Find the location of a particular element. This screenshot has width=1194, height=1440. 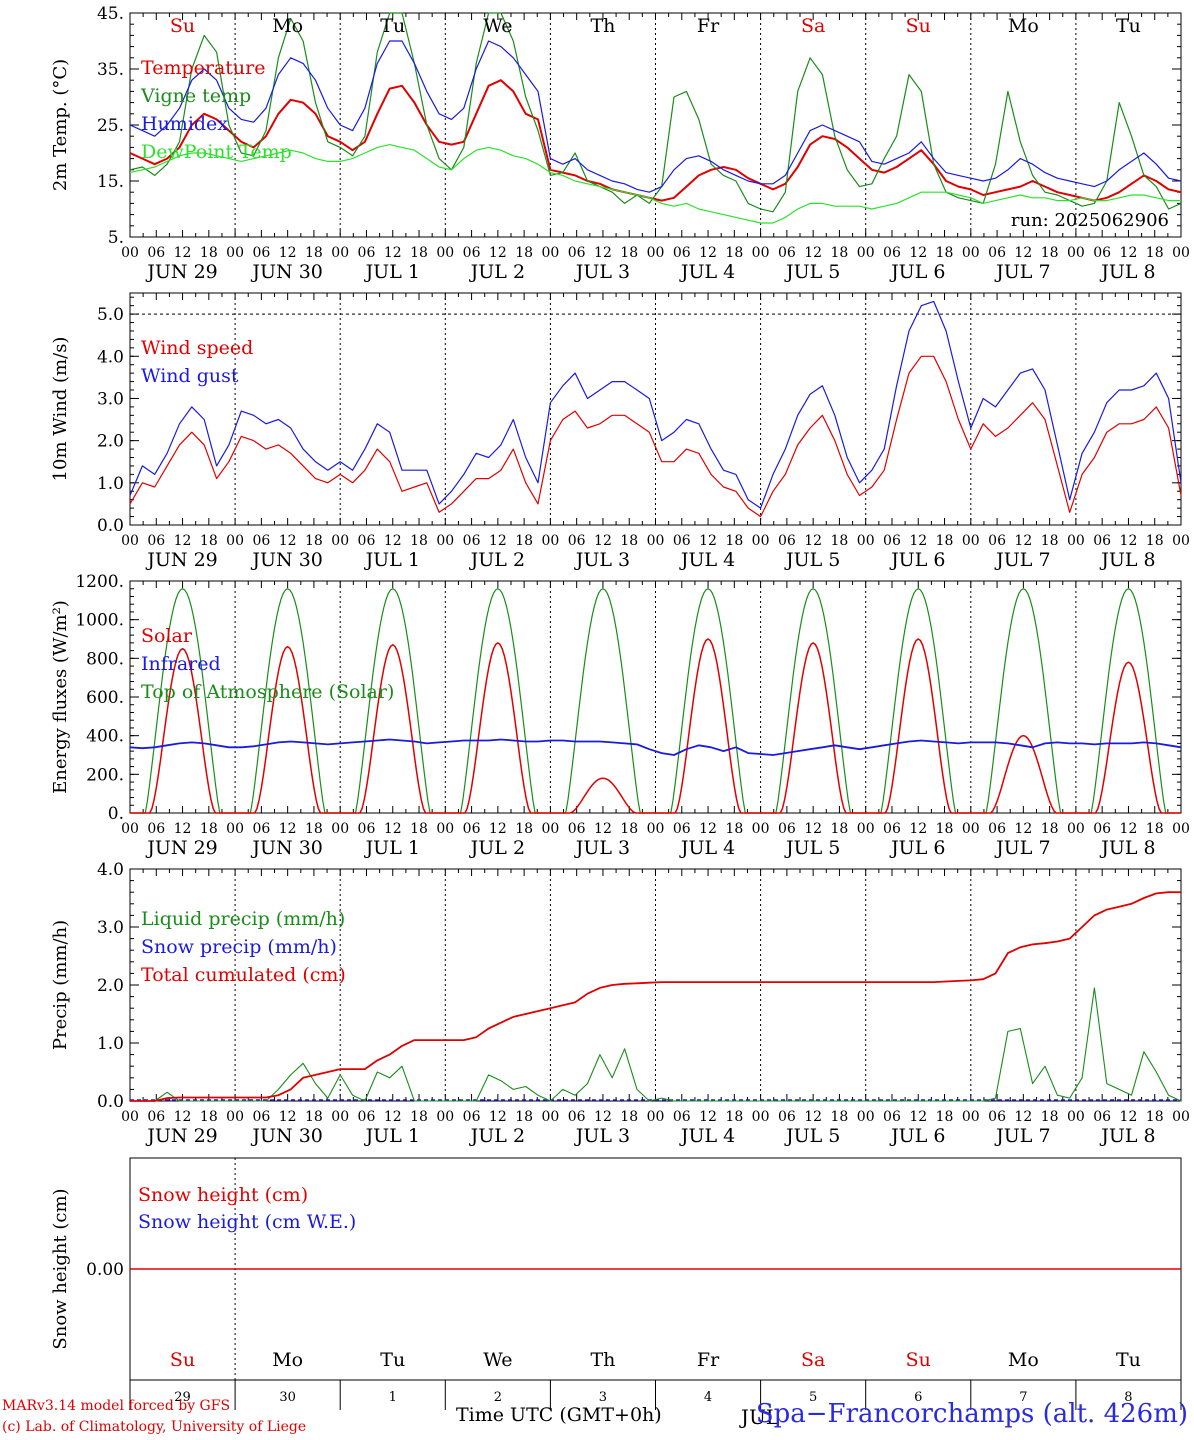

date-label: JUL 2 is located at coordinates (497, 1136).